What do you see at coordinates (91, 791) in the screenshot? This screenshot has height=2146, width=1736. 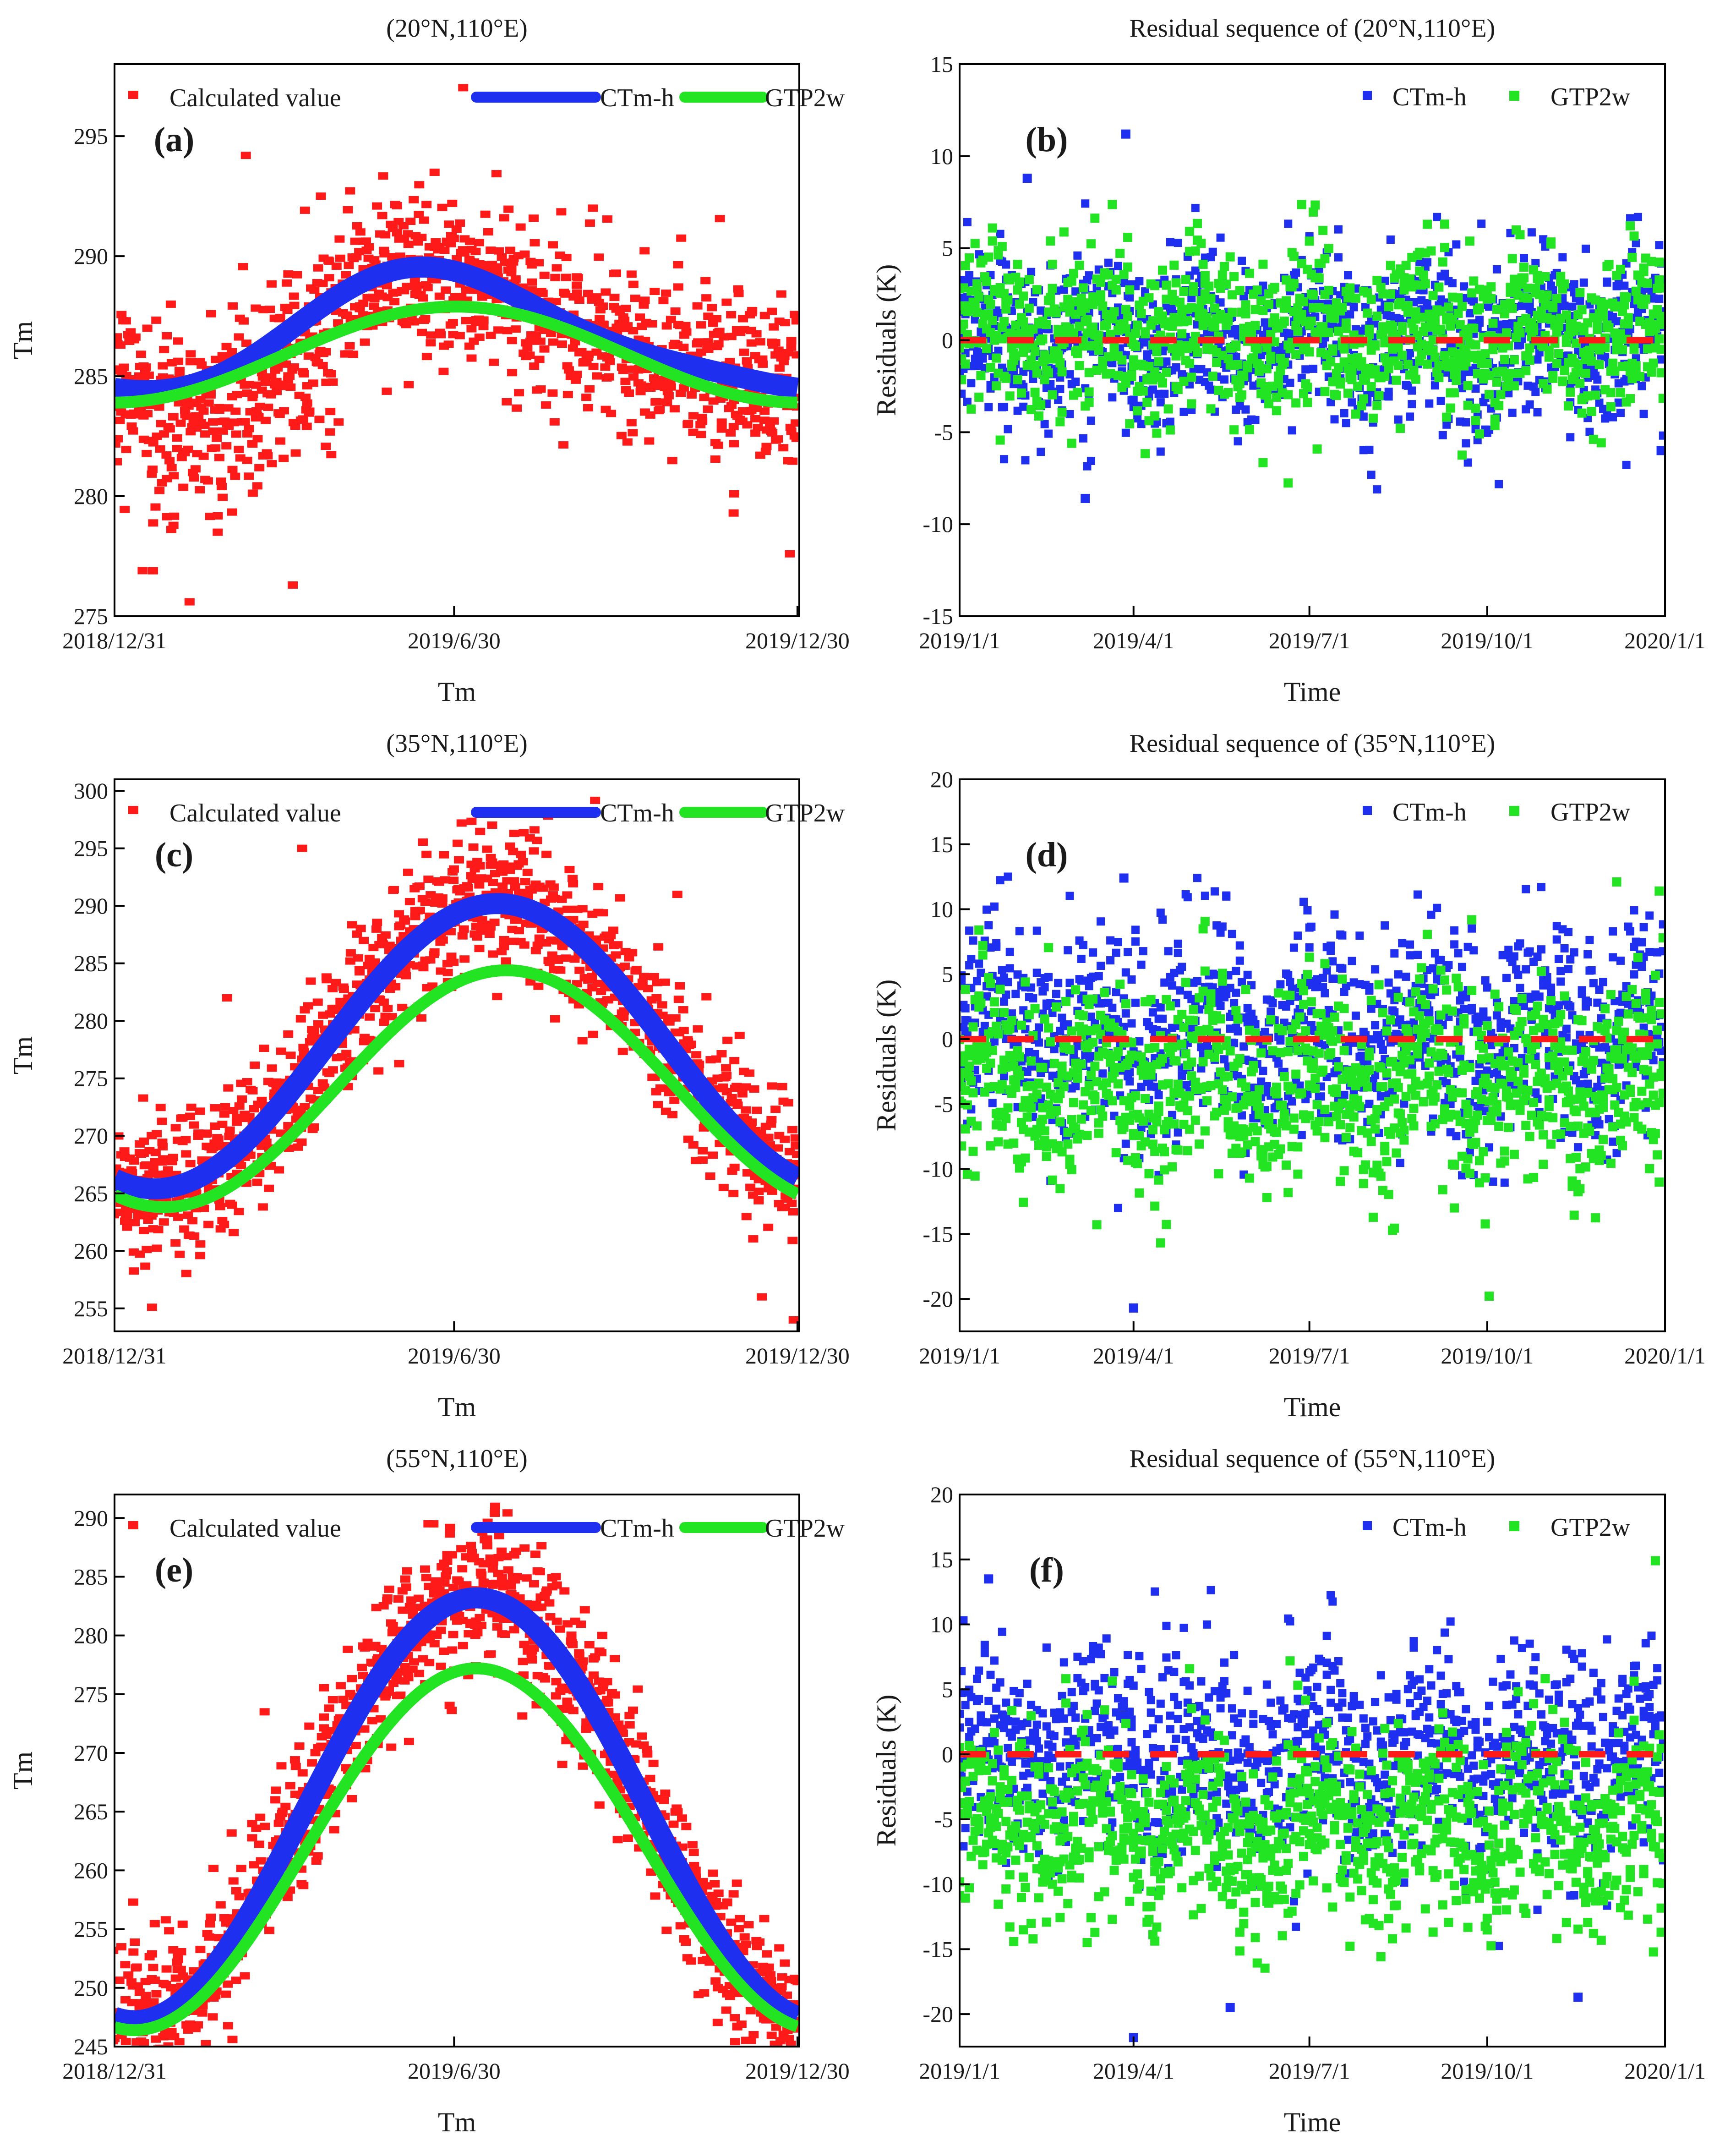 I see `y-tick-label: 300` at bounding box center [91, 791].